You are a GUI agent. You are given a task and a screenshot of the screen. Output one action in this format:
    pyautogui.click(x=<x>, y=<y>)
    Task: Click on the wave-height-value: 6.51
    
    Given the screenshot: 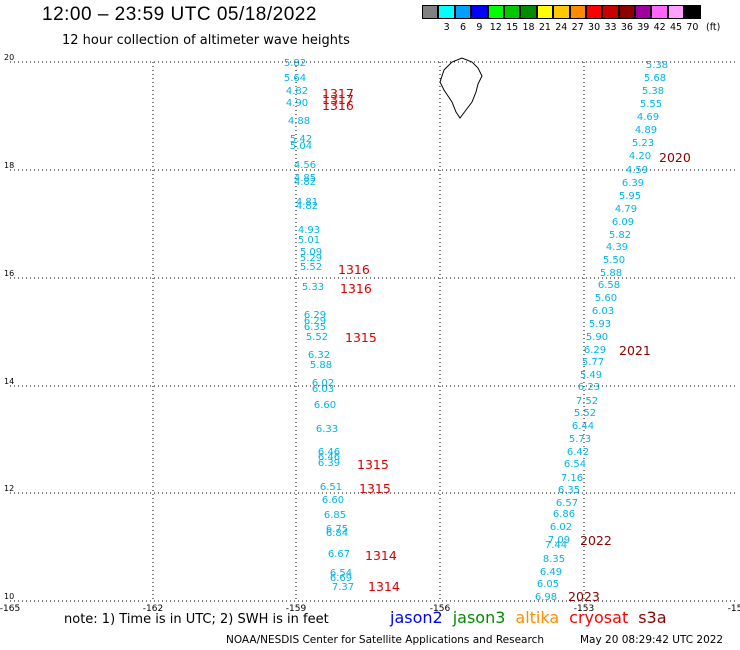 What is the action you would take?
    pyautogui.click(x=331, y=487)
    